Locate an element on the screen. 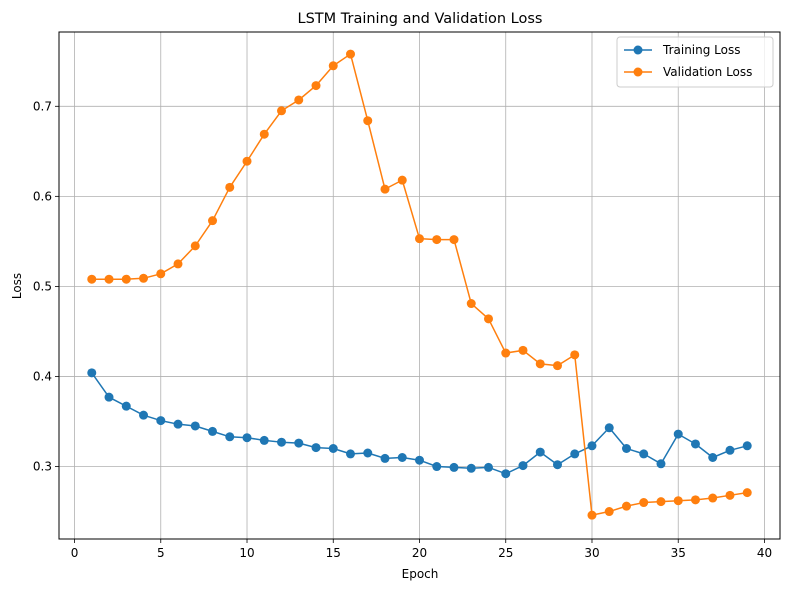  x-tick-label: 35 is located at coordinates (678, 553).